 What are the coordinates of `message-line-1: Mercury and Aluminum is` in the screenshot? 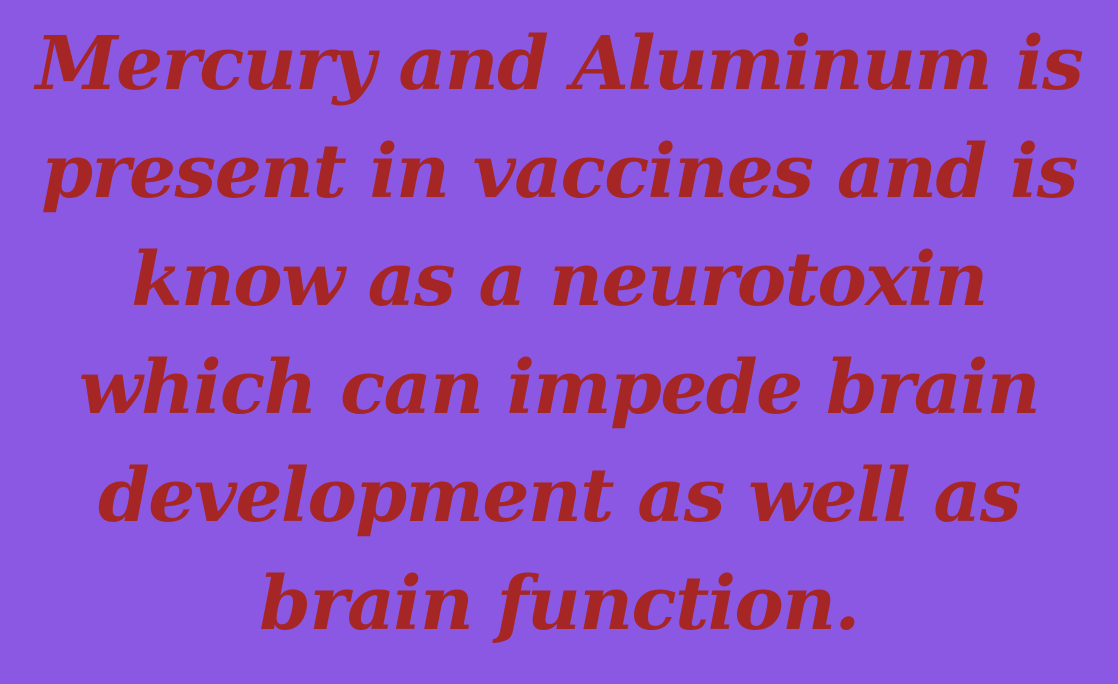 It's located at (559, 64).